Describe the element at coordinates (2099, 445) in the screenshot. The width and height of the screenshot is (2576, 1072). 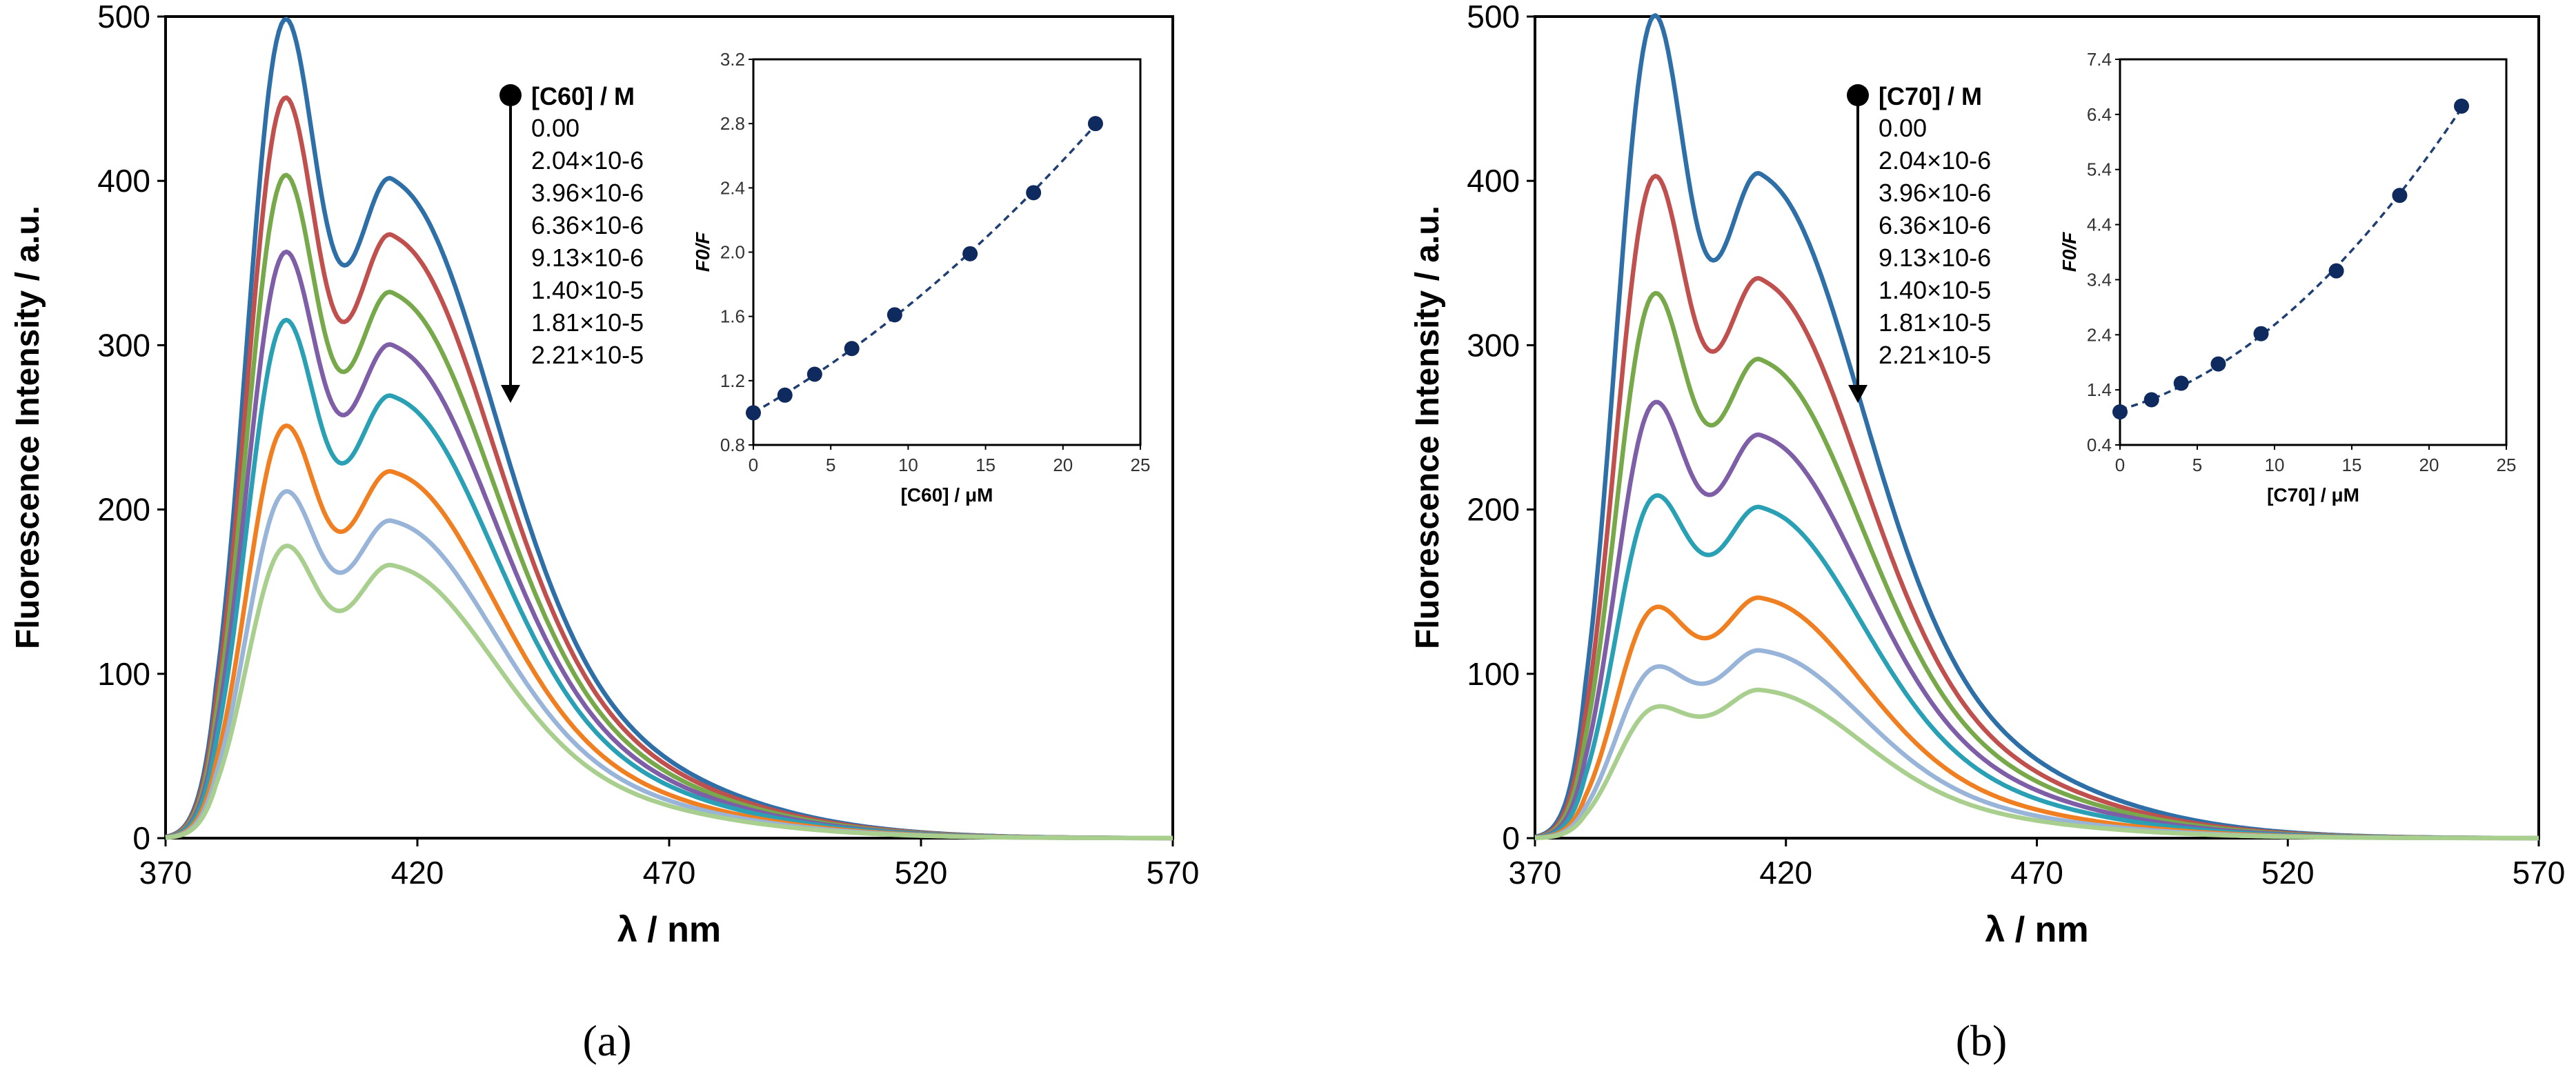
I see `inset-y-tick-label: 0.4` at that location.